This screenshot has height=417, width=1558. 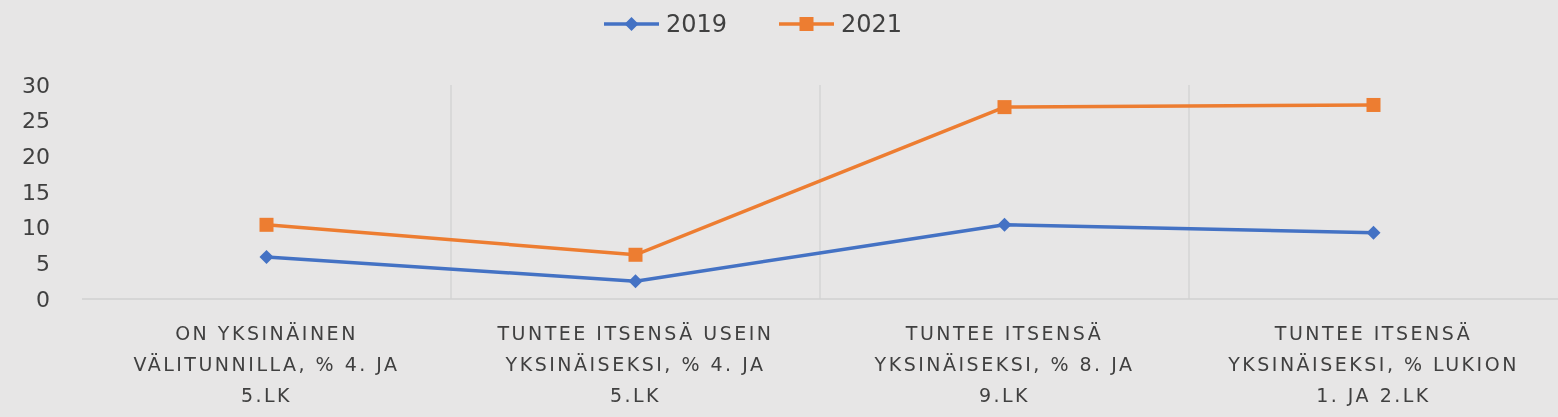 I want to click on x-tick-label: TUNTEE ITSENSÄ YKSINÄISEKSI, % LUKION 1. JA 2.LK, so click(x=1373, y=364).